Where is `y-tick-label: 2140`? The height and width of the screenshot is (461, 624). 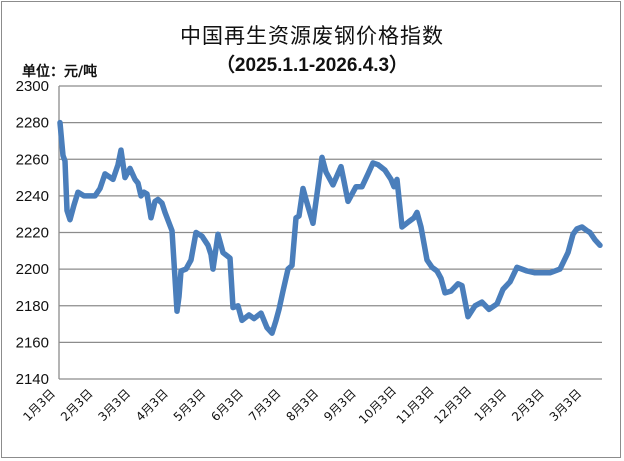 y-tick-label: 2140 is located at coordinates (32, 379).